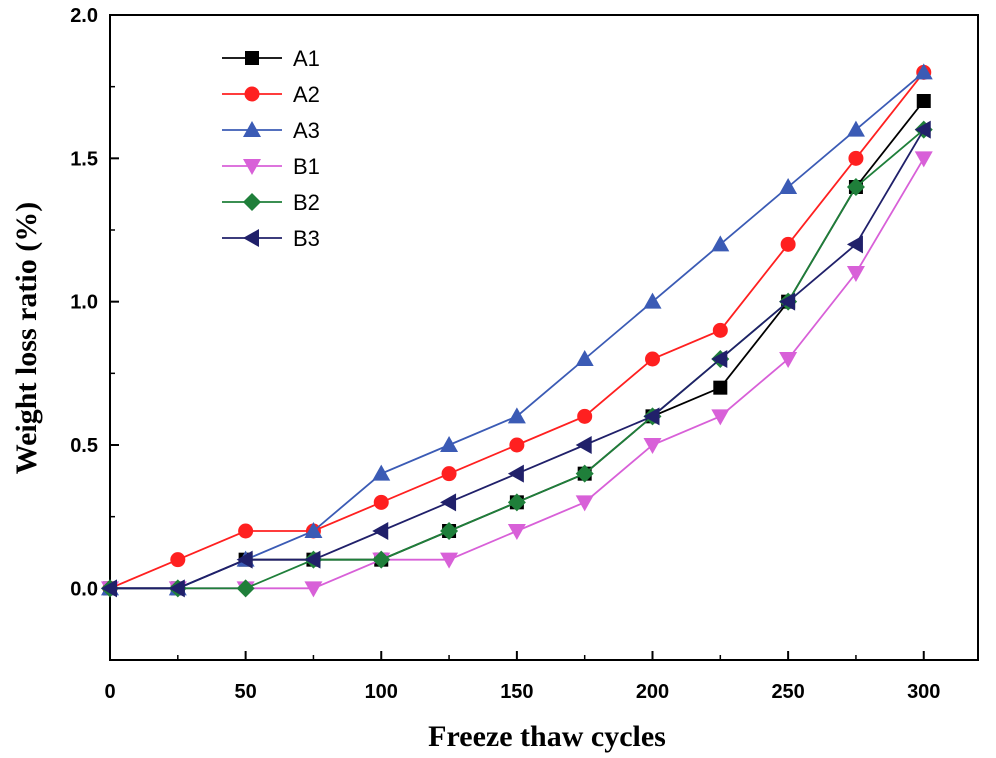 The width and height of the screenshot is (996, 758). I want to click on legend-item-b2: B2, so click(271, 202).